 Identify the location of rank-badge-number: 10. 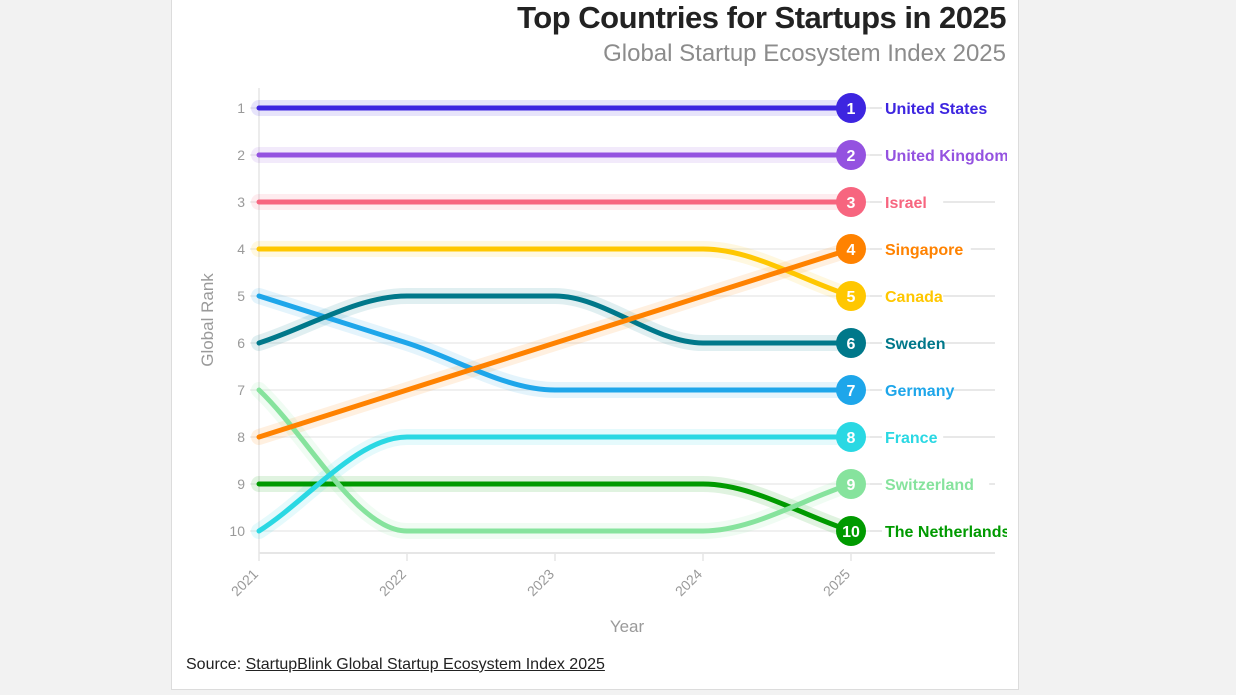
(851, 532).